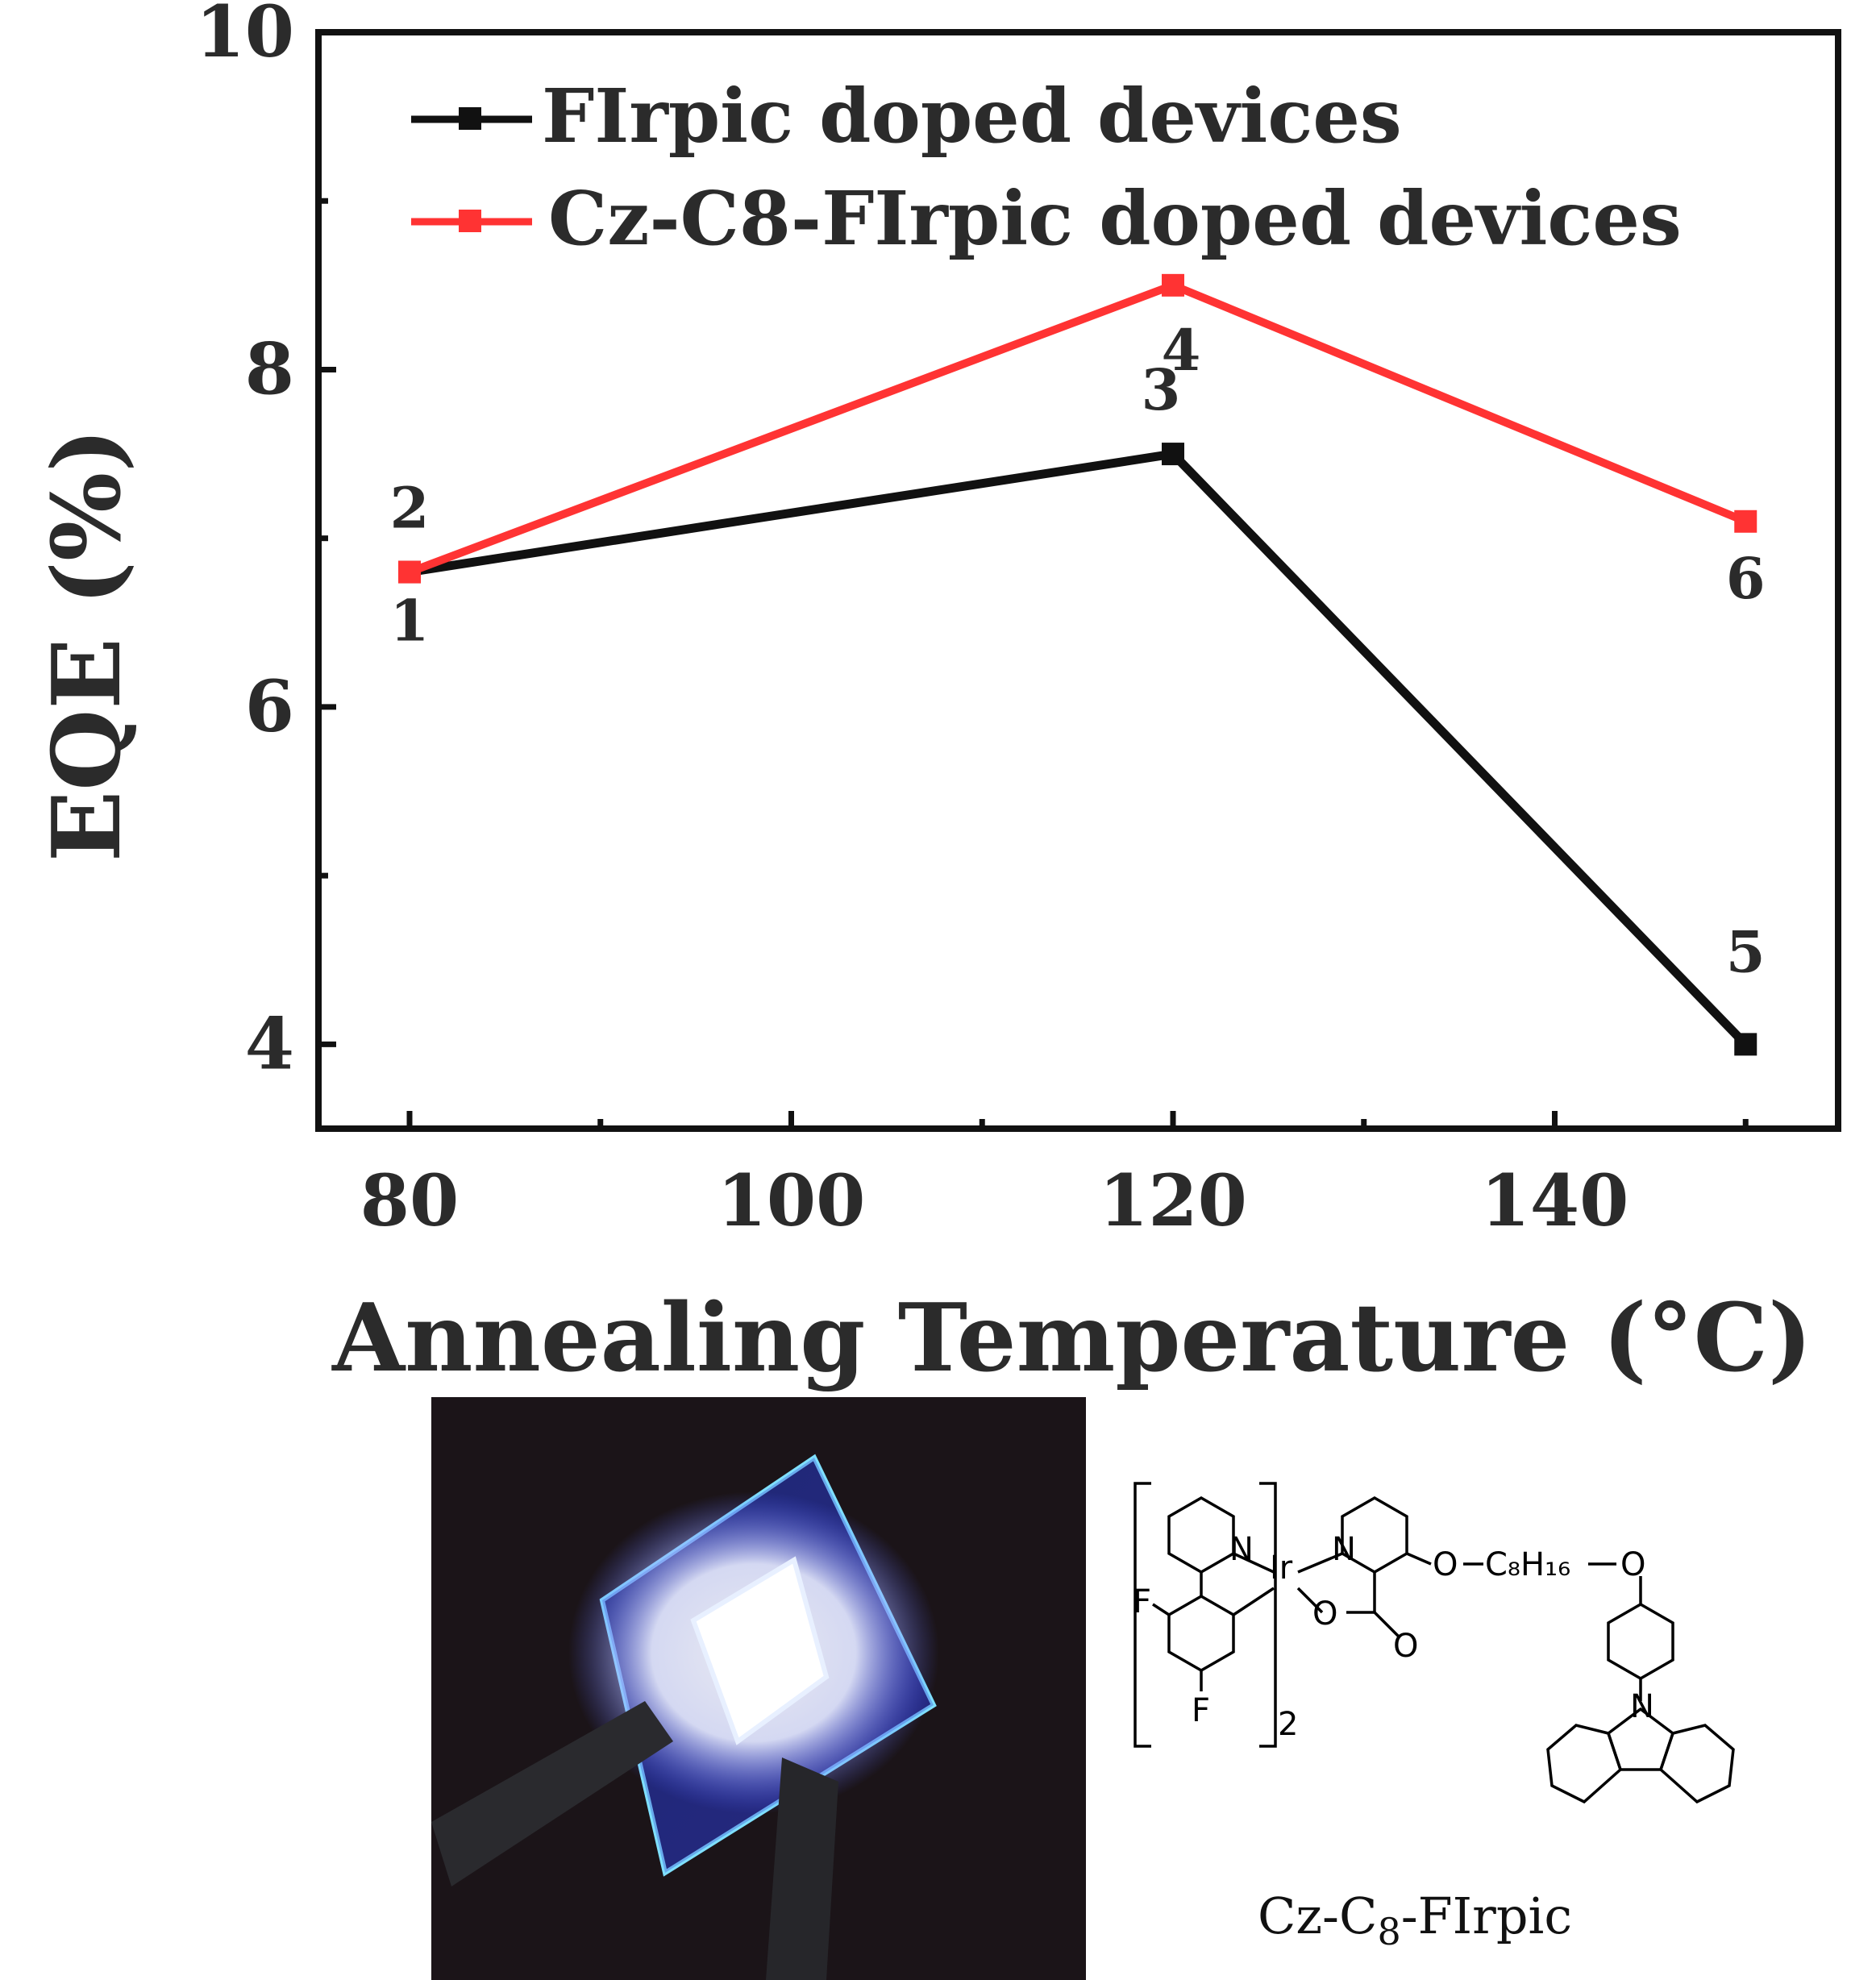  What do you see at coordinates (972, 116) in the screenshot?
I see `legend-label-1: FIrpic doped devices` at bounding box center [972, 116].